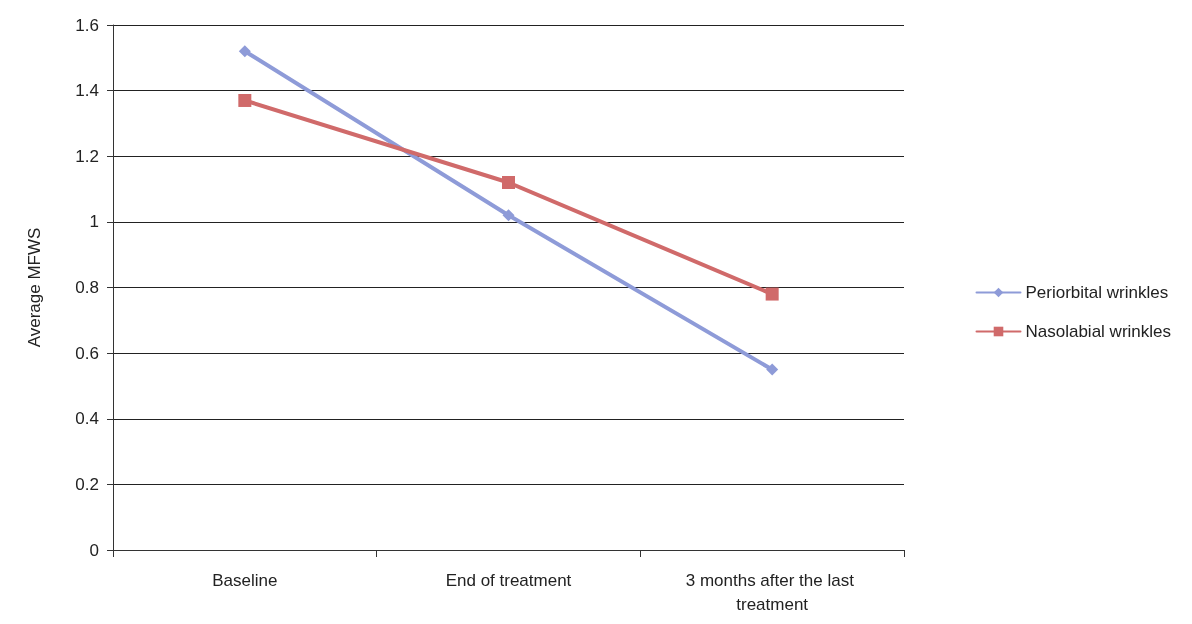  Describe the element at coordinates (245, 580) in the screenshot. I see `x-tick-label: Baseline` at that location.